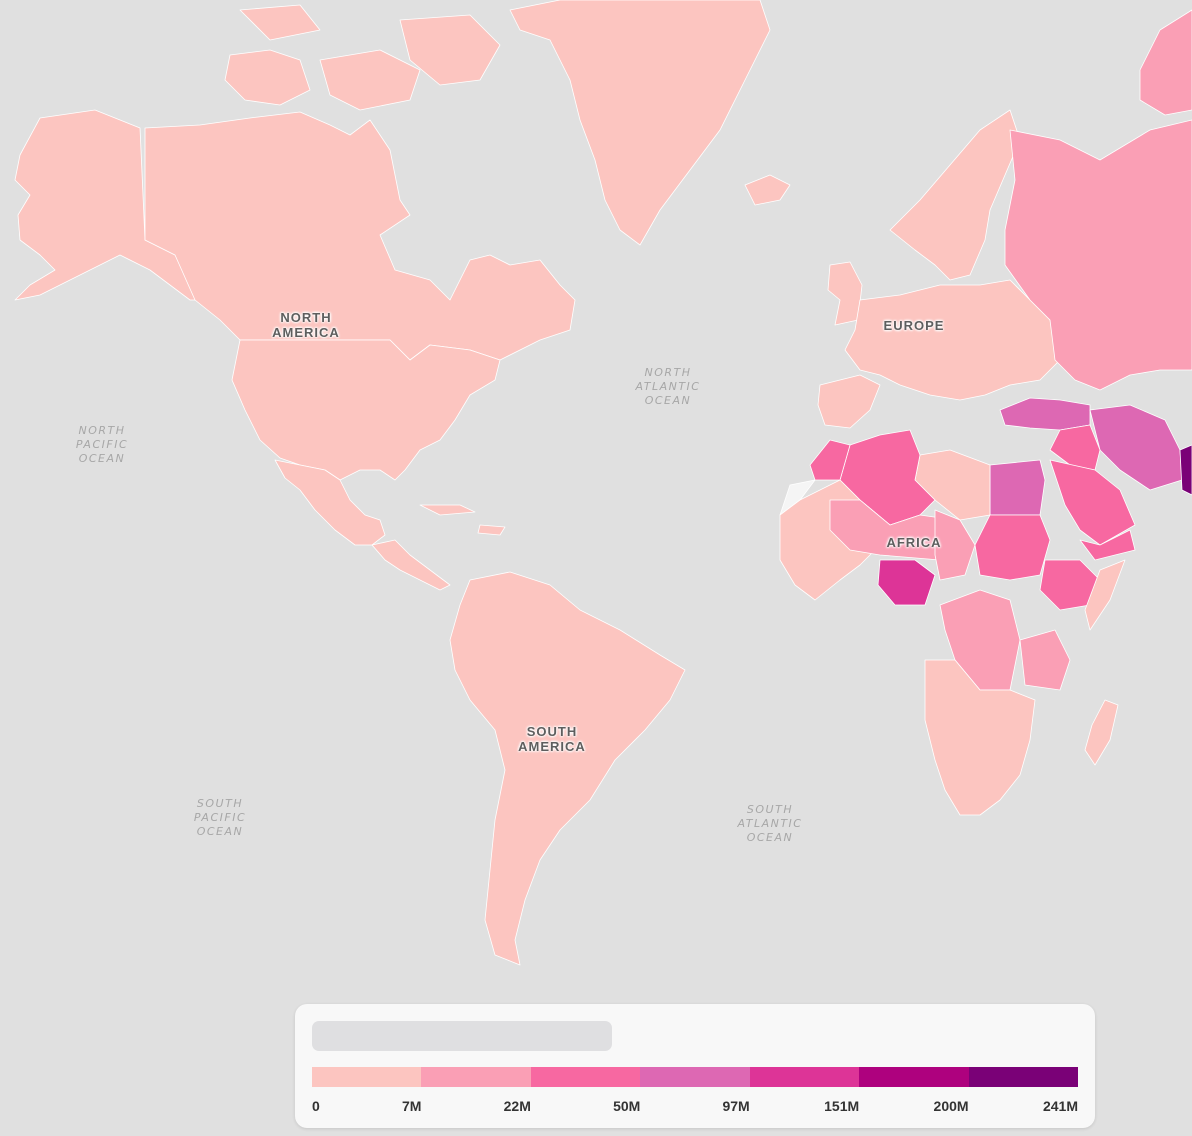 The height and width of the screenshot is (1136, 1192). Describe the element at coordinates (411, 1106) in the screenshot. I see `legend-tick-1: 7M` at that location.